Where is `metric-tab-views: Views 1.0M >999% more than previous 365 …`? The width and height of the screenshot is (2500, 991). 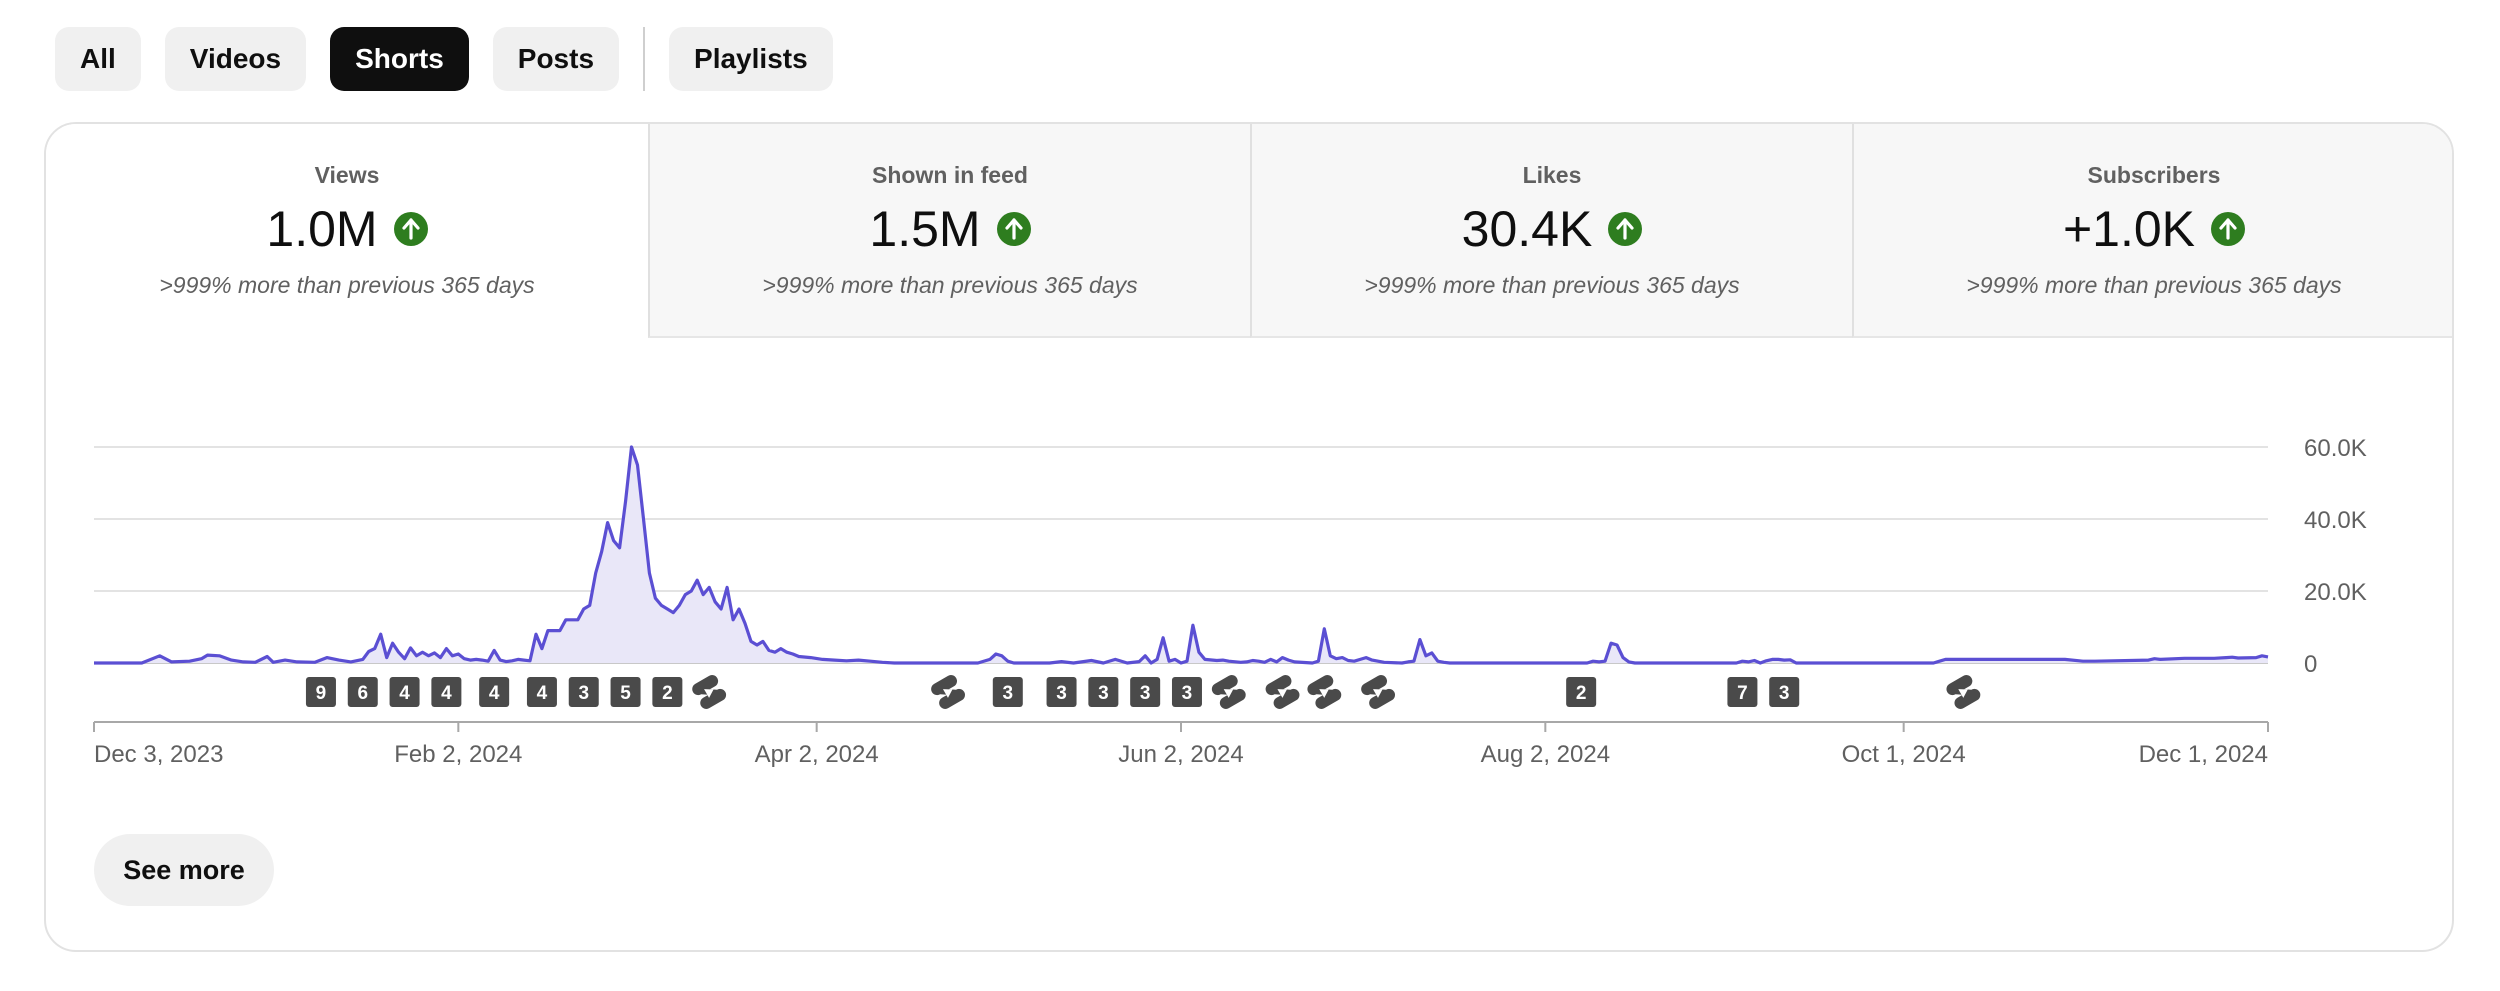 metric-tab-views: Views 1.0M >999% more than previous 365 … is located at coordinates (347, 231).